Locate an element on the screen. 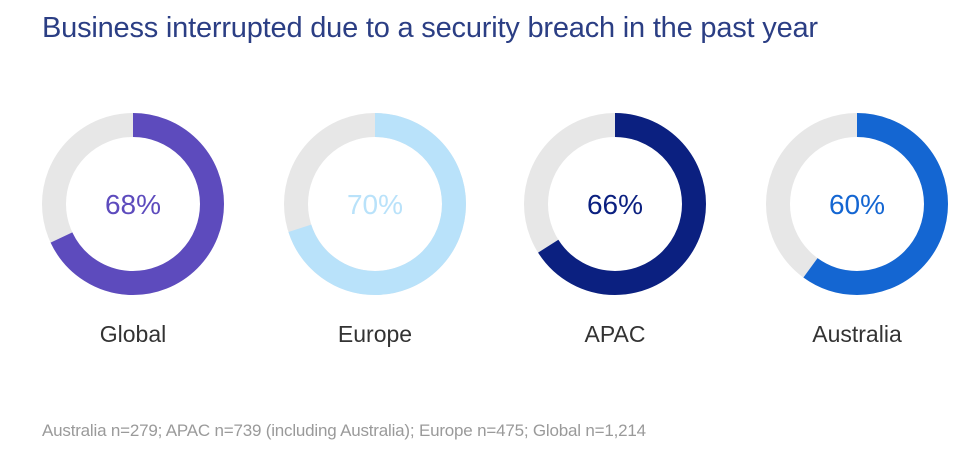  donut-global: 68% Global is located at coordinates (133, 230).